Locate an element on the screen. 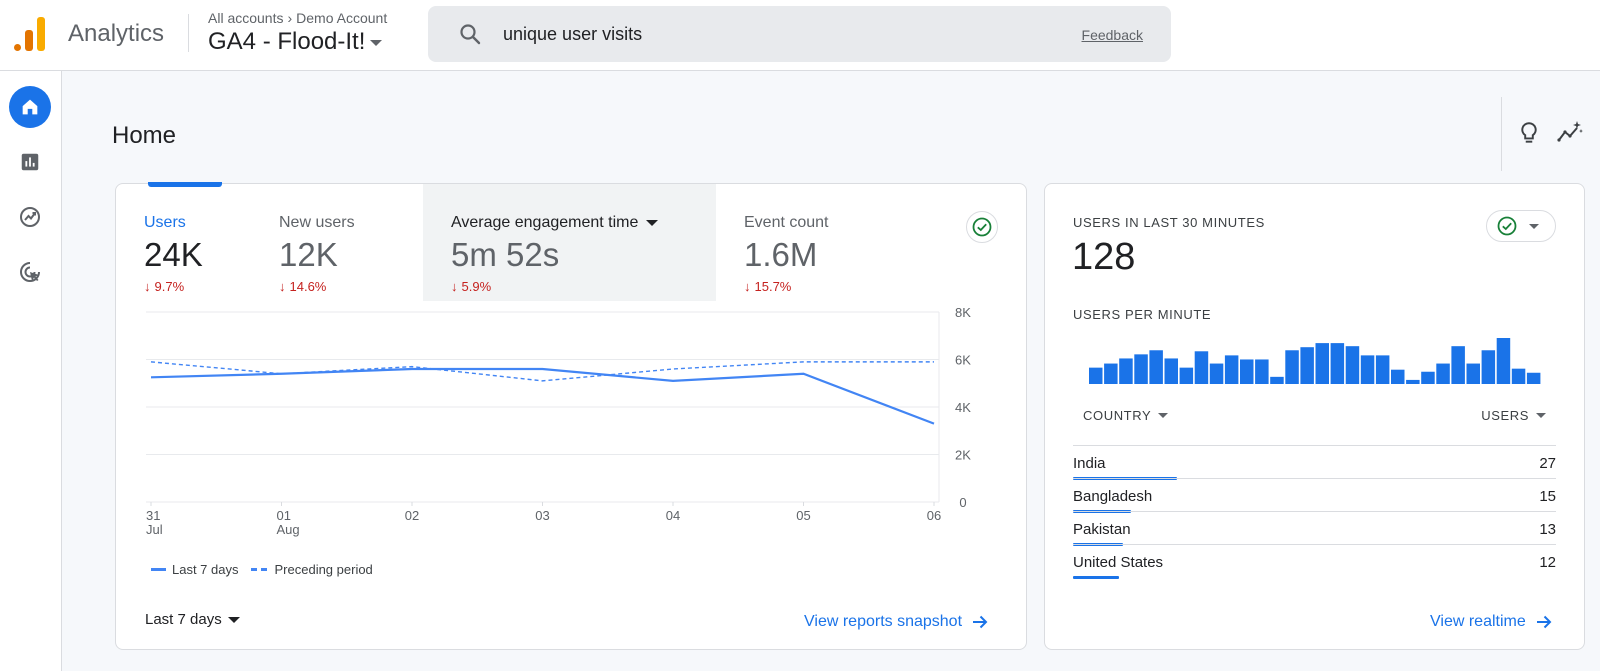 Image resolution: width=1600 pixels, height=671 pixels. metric-event-count: Event count 1.6M ↓ 15.7% is located at coordinates (819, 242).